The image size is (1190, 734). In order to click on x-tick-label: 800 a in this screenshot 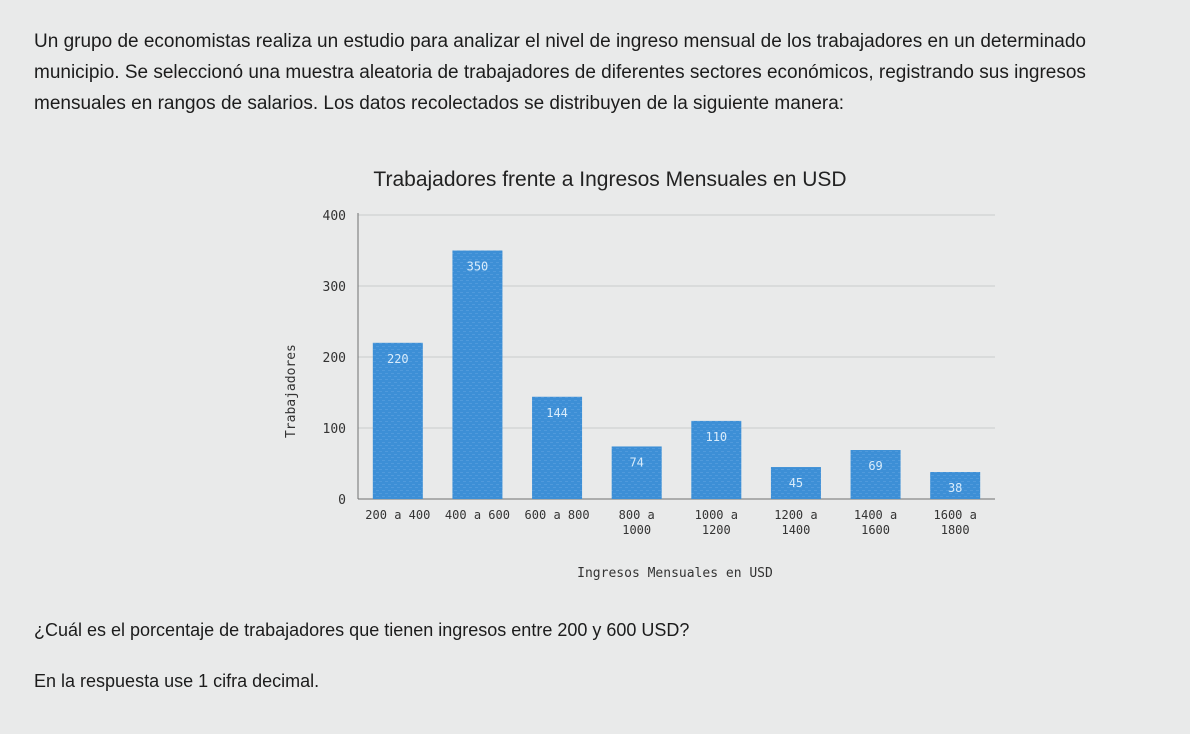, I will do `click(637, 515)`.